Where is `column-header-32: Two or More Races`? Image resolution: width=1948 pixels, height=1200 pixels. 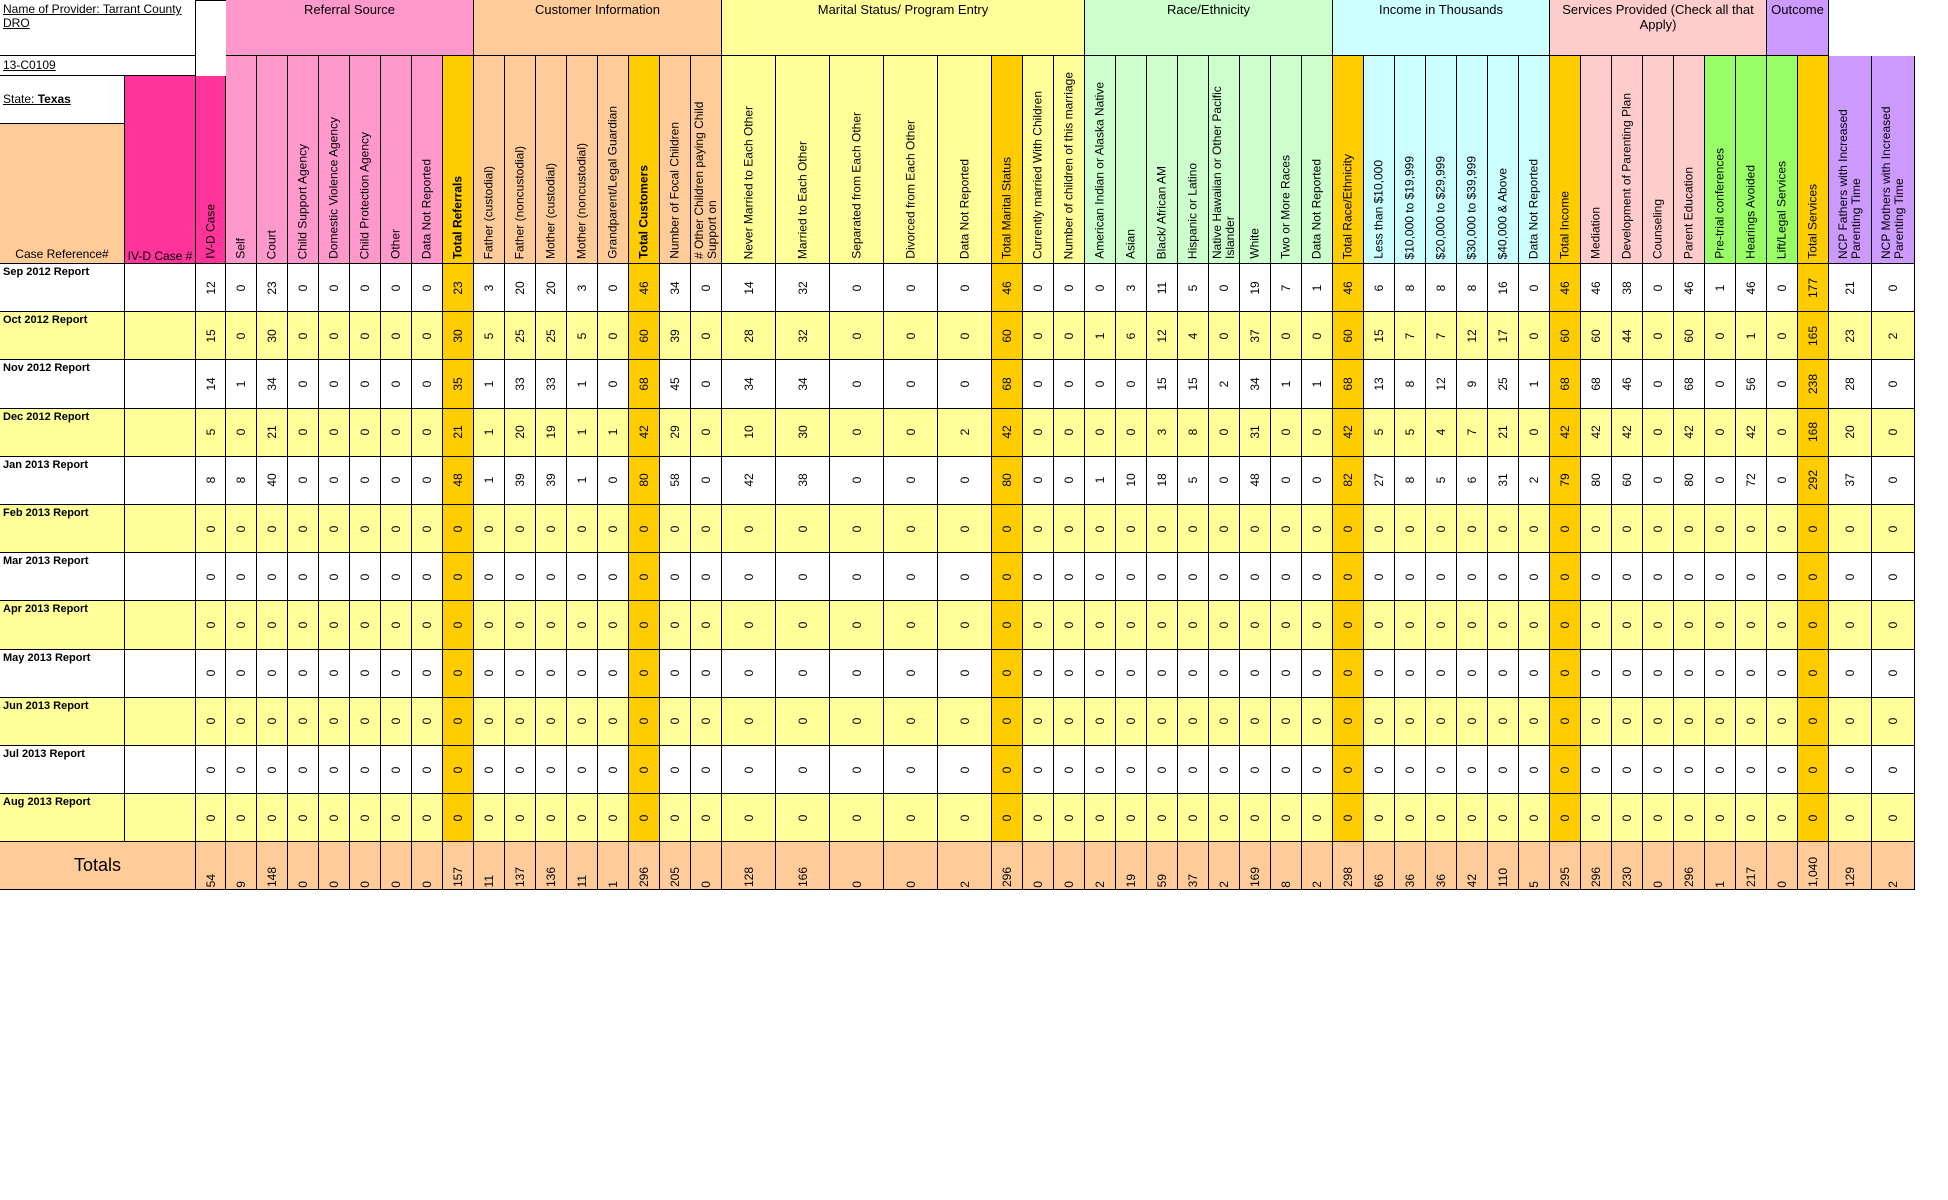 column-header-32: Two or More Races is located at coordinates (1286, 160).